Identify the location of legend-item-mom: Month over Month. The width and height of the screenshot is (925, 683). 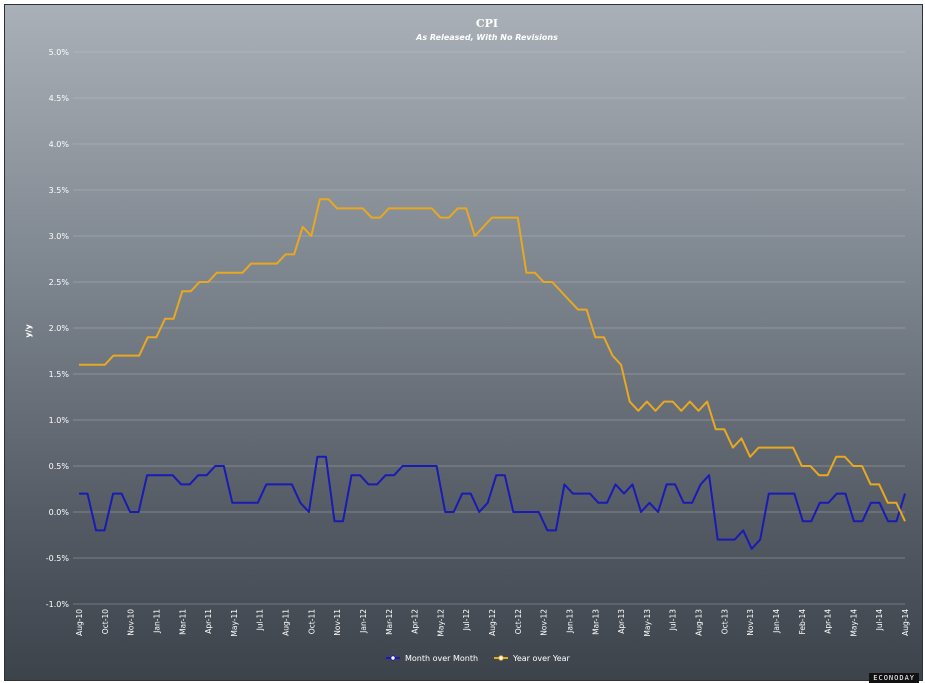
(432, 658).